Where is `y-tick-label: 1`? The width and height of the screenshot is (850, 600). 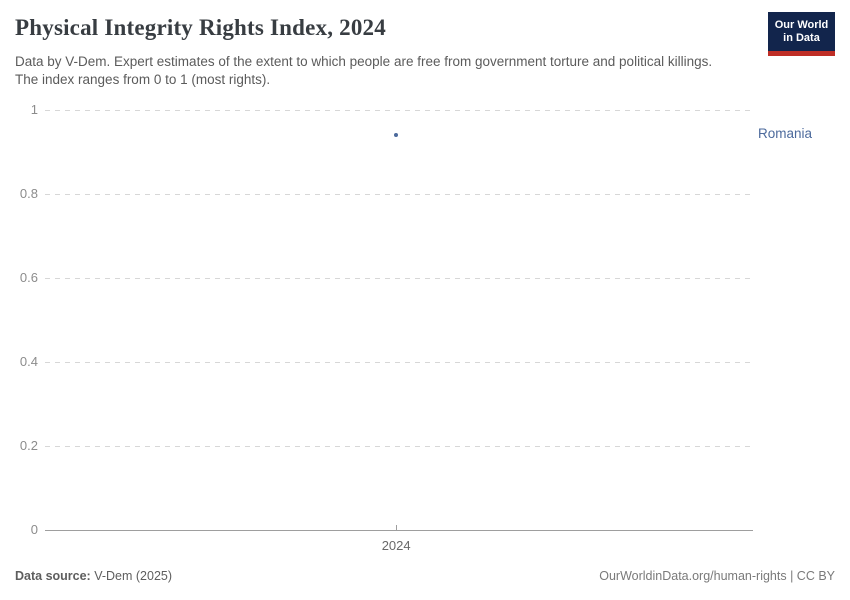 y-tick-label: 1 is located at coordinates (34, 109).